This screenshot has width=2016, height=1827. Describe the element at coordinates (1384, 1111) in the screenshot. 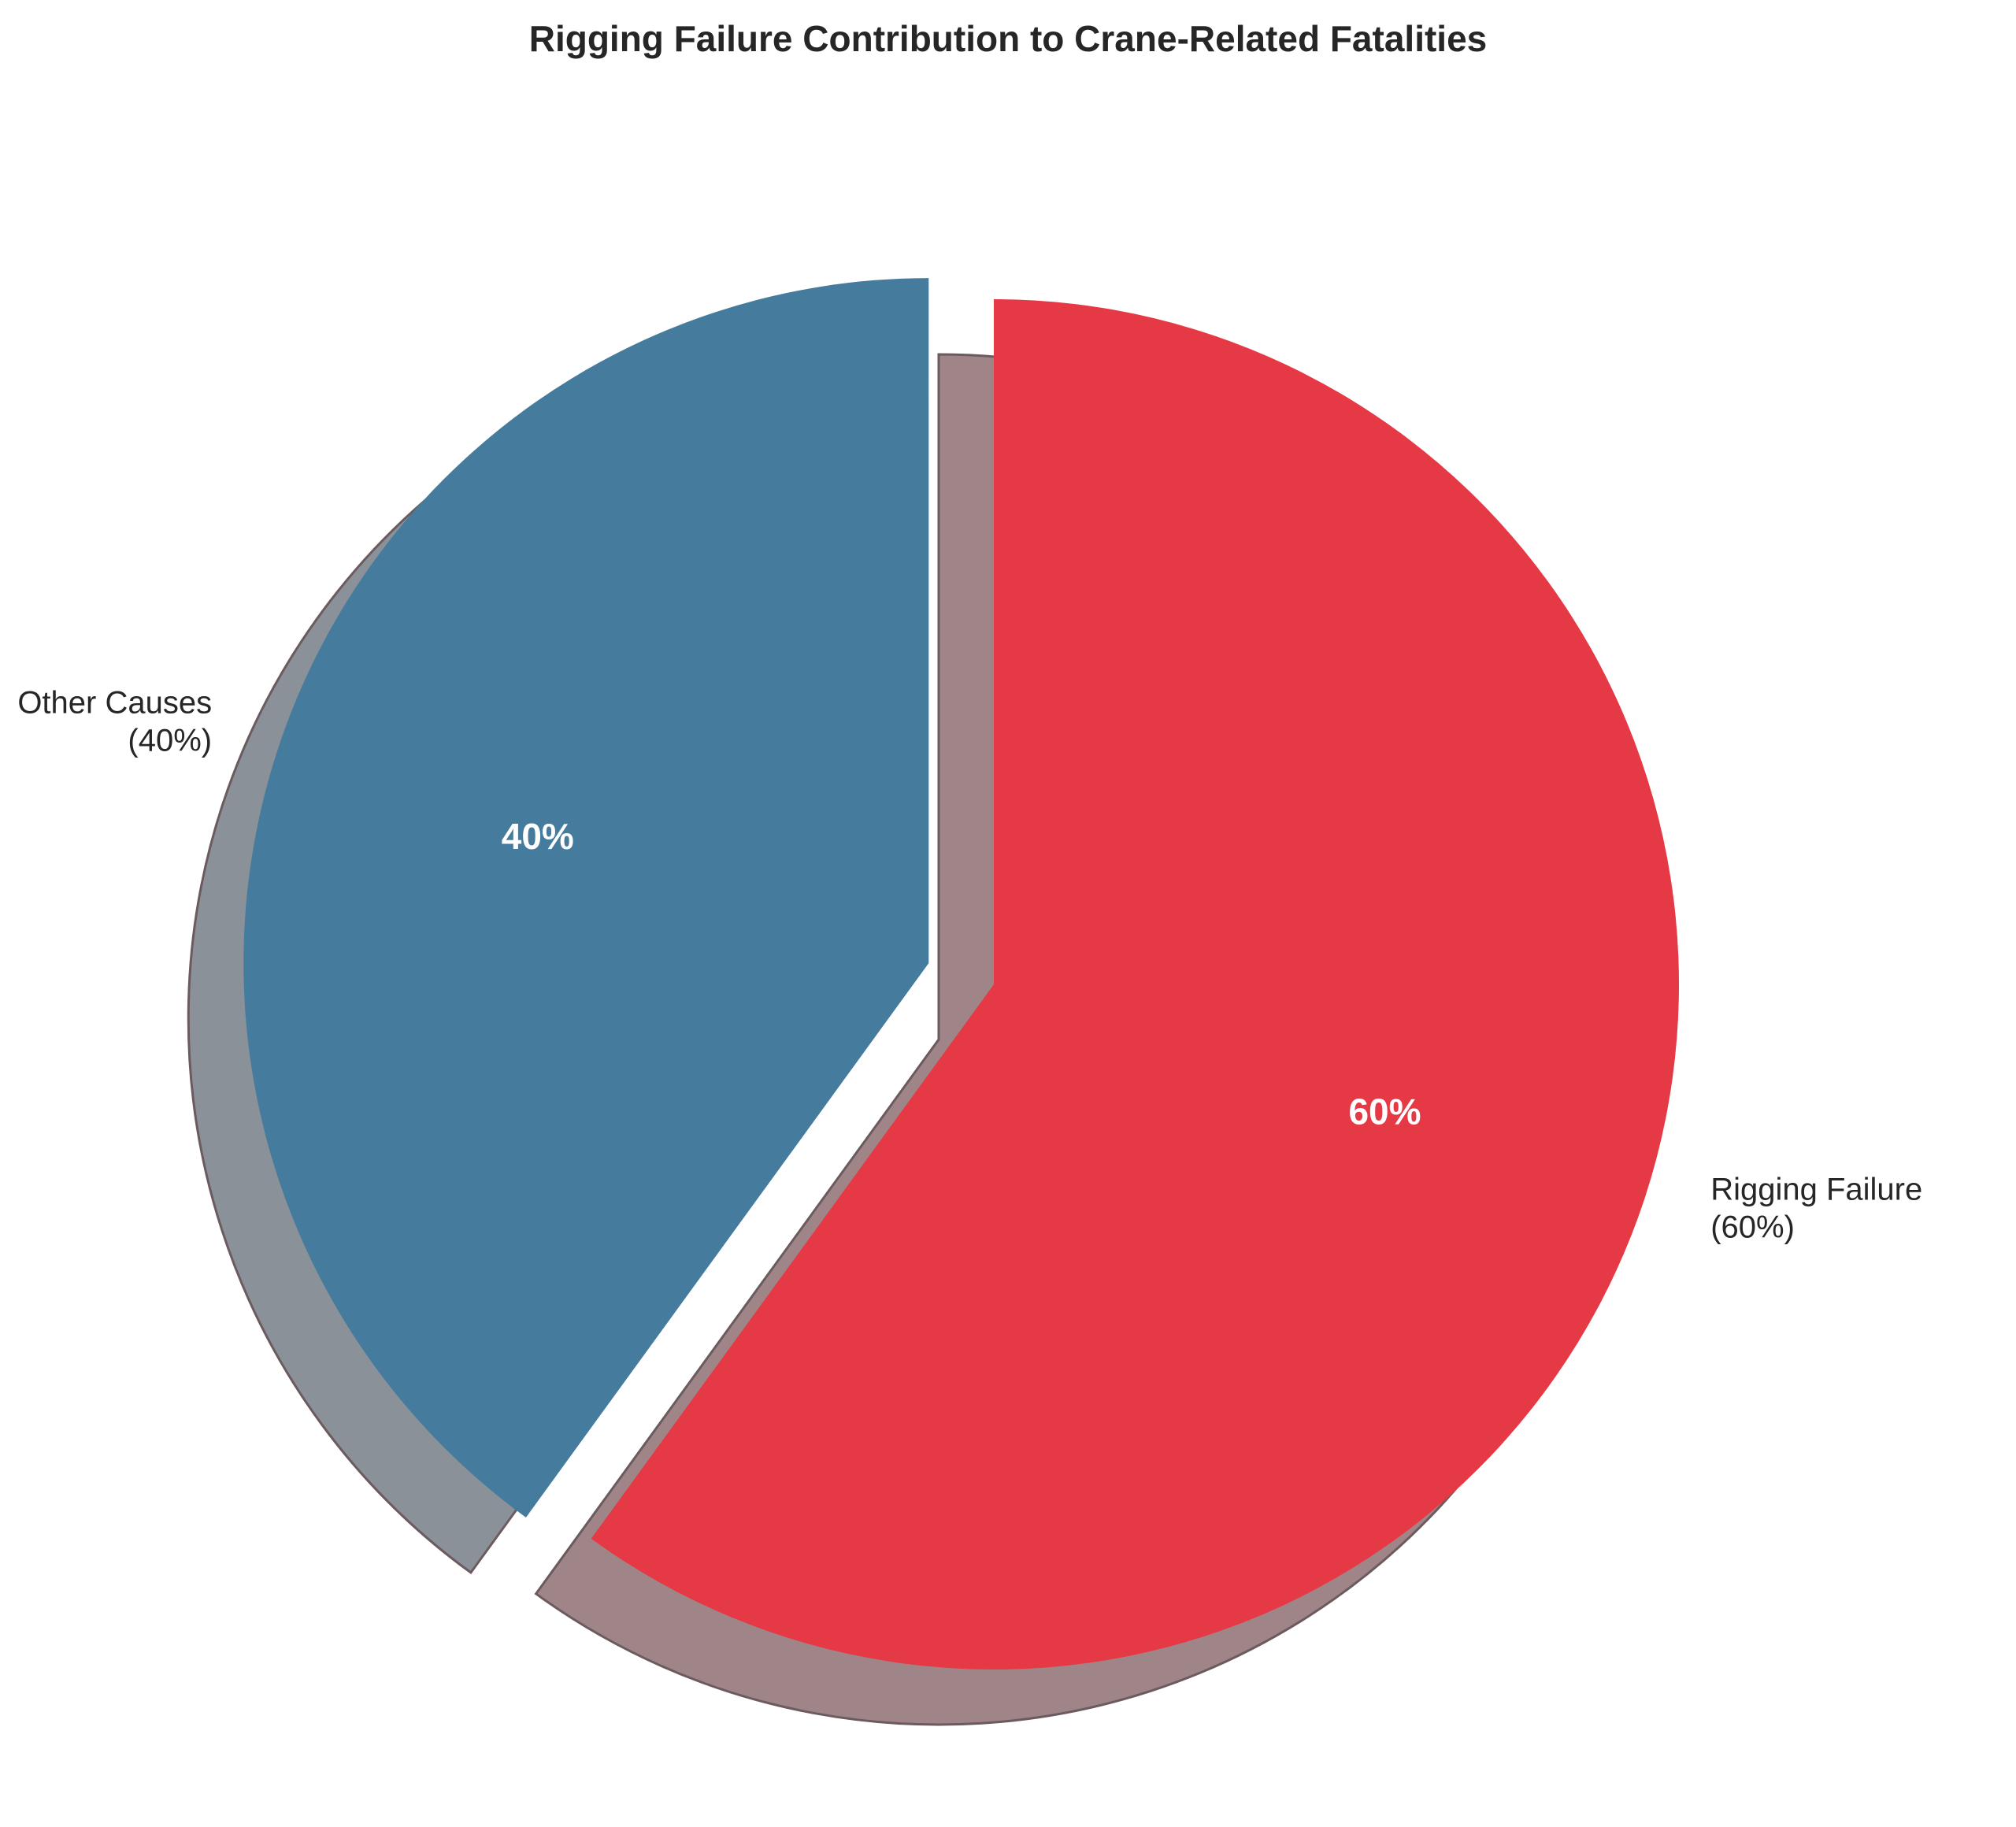

I see `slice-percent-label-rigging-failure: 60%` at that location.